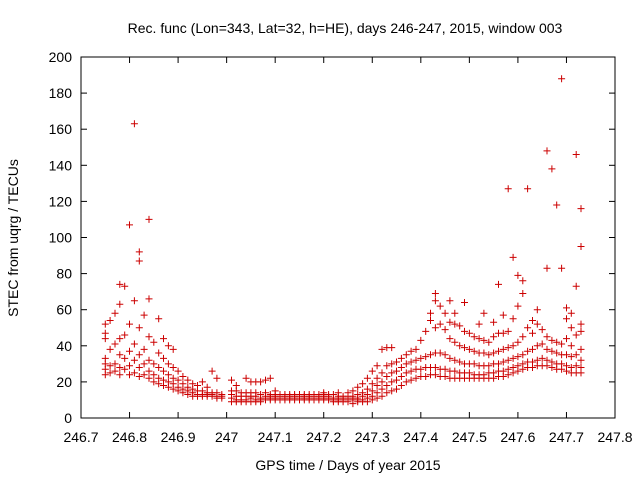 This screenshot has width=640, height=480. Describe the element at coordinates (129, 437) in the screenshot. I see `x-tick-label: 246.8` at that location.